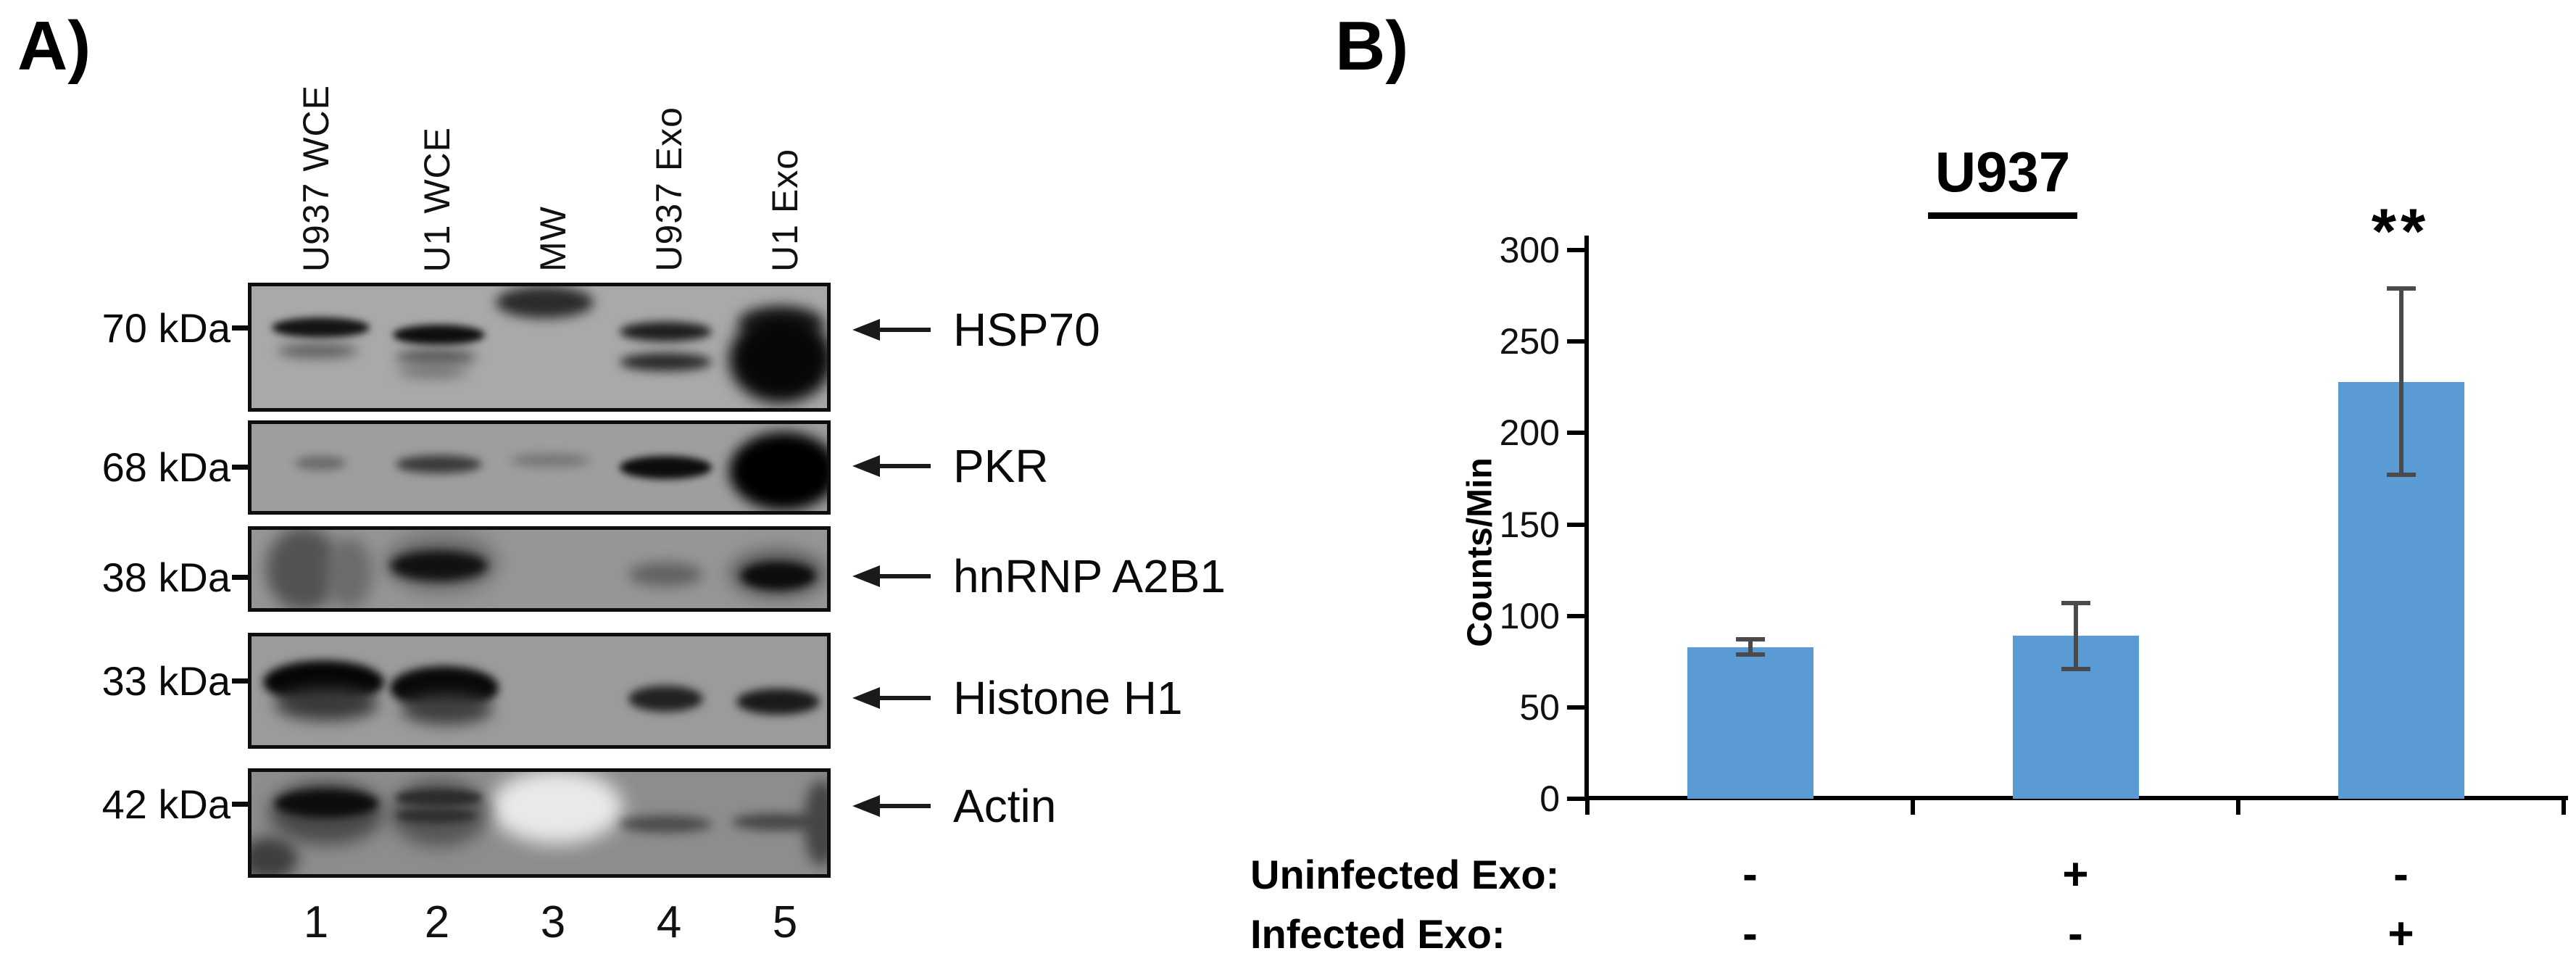 The image size is (2576, 972). What do you see at coordinates (165, 804) in the screenshot?
I see `molecular-weight-label: 42 kDa` at bounding box center [165, 804].